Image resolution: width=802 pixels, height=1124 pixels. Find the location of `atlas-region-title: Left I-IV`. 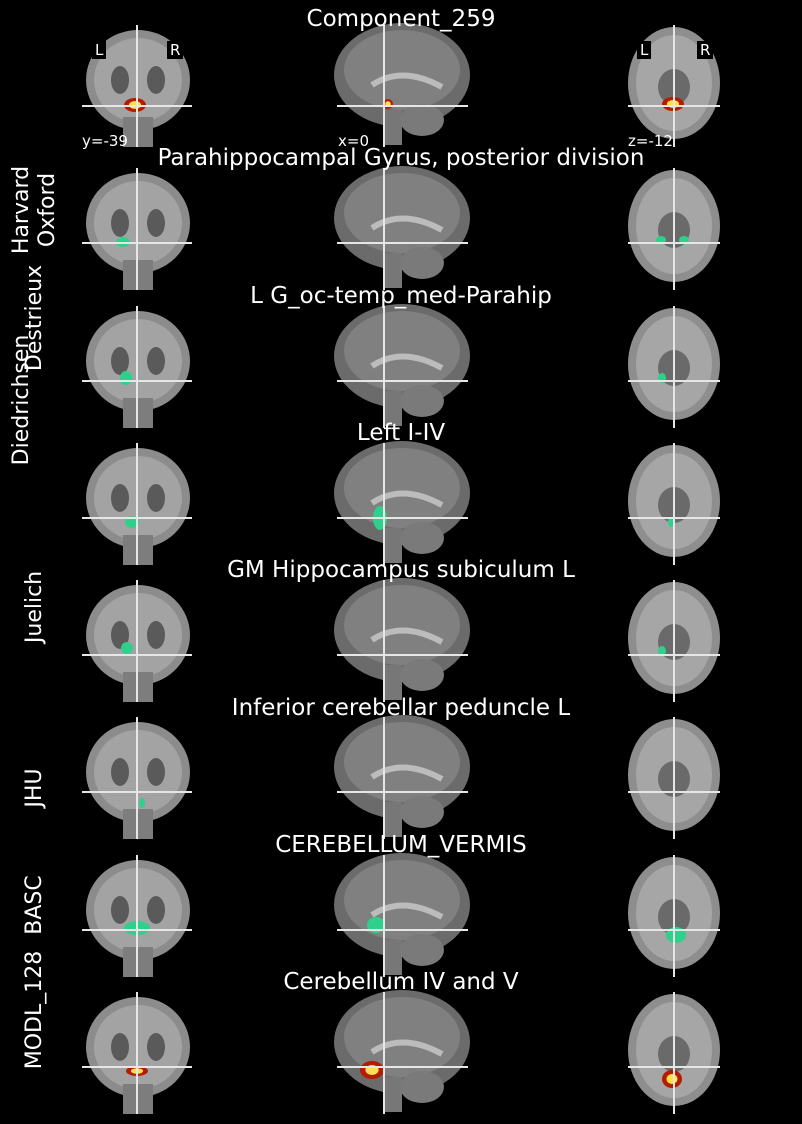

atlas-region-title: Left I-IV is located at coordinates (401, 433).